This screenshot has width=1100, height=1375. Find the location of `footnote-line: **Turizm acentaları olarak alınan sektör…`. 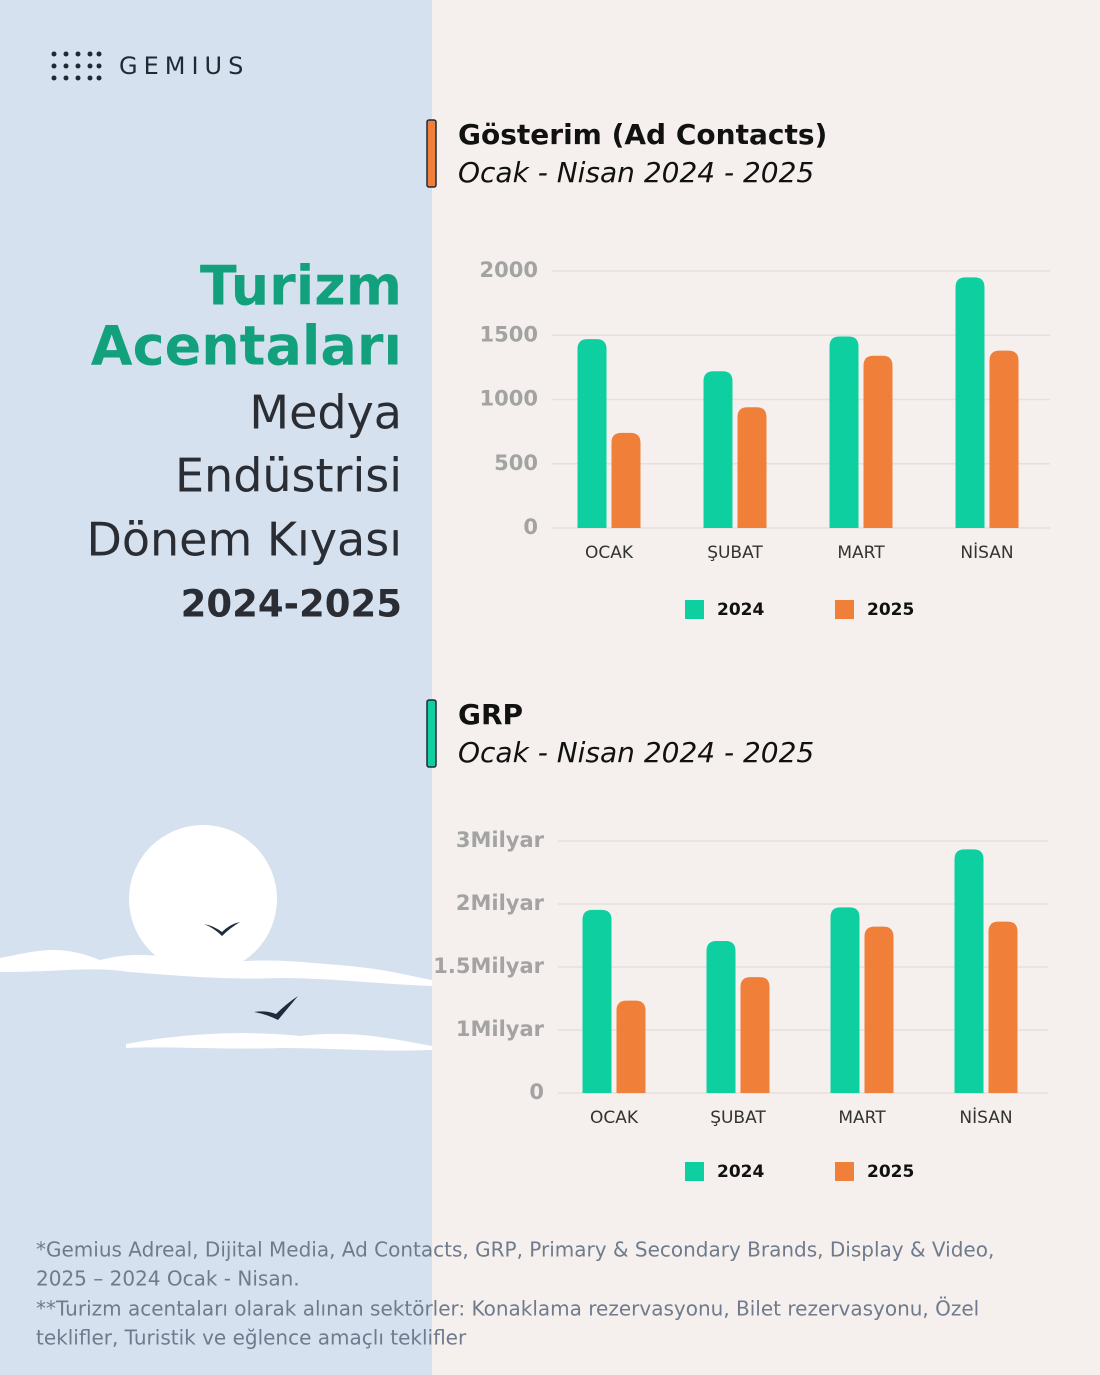

footnote-line: **Turizm acentaları olarak alınan sektör… is located at coordinates (507, 1309).